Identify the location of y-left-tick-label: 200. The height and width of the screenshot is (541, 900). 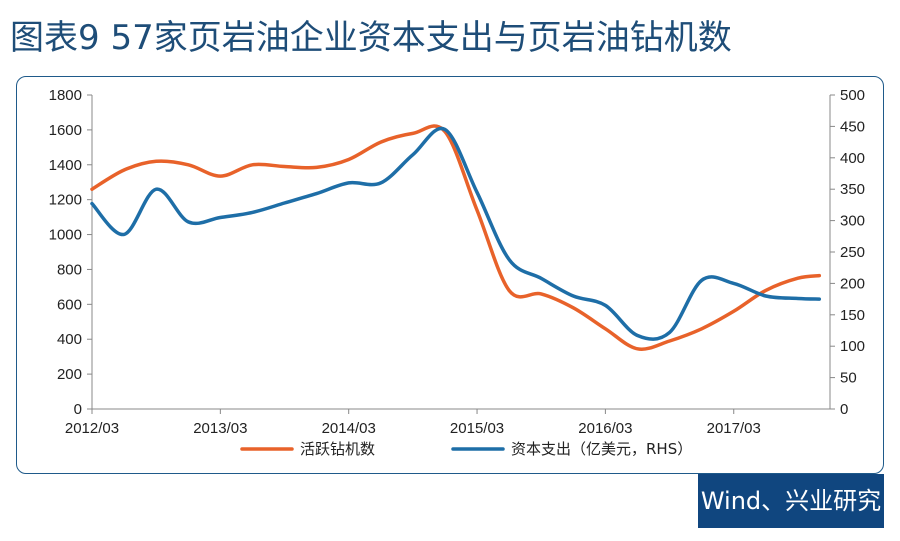
(69, 374).